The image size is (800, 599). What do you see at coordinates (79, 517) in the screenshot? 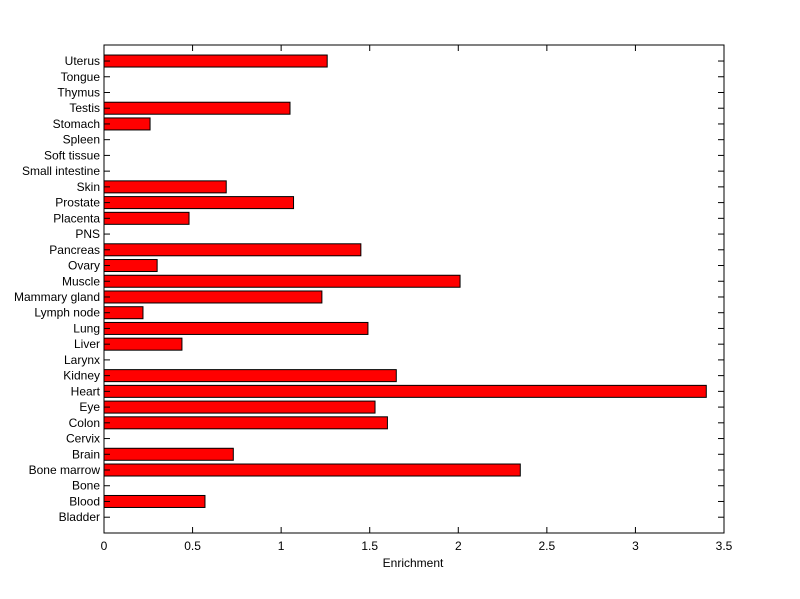
I see `category-label-bladder: Bladder` at bounding box center [79, 517].